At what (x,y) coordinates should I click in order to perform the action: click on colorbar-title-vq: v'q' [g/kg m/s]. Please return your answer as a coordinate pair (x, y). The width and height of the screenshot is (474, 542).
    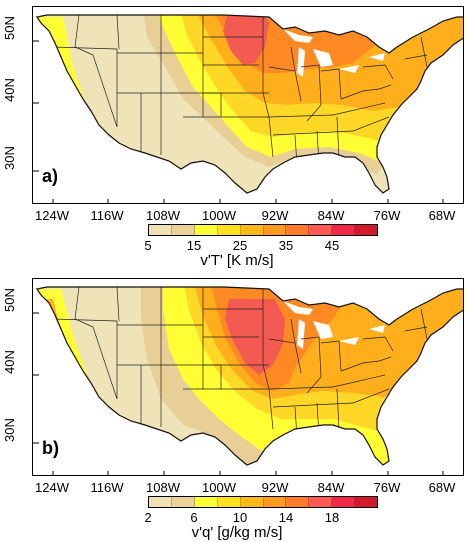
    Looking at the image, I should click on (237, 532).